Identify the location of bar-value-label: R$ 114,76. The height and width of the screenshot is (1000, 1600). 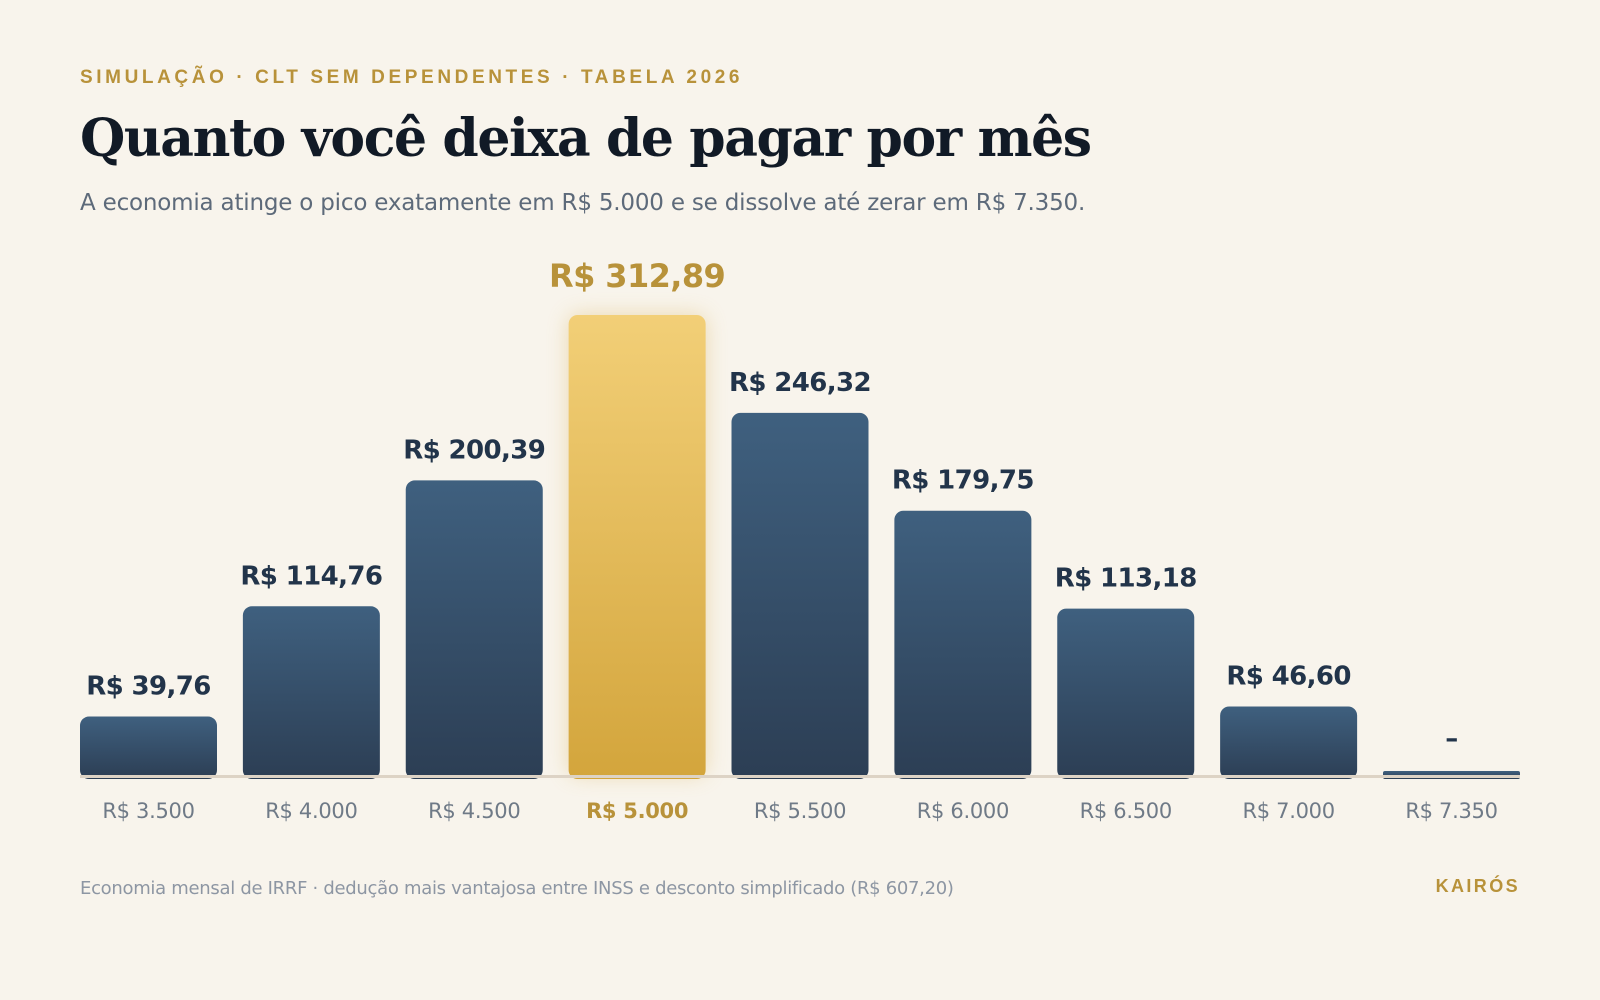
(311, 576).